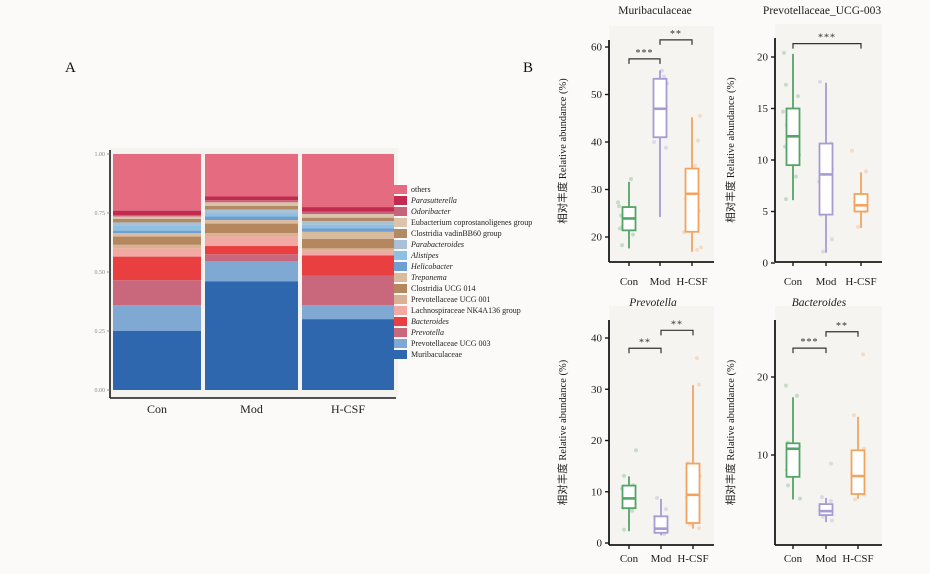  What do you see at coordinates (474, 244) in the screenshot?
I see `legend-item: Parabacteroides` at bounding box center [474, 244].